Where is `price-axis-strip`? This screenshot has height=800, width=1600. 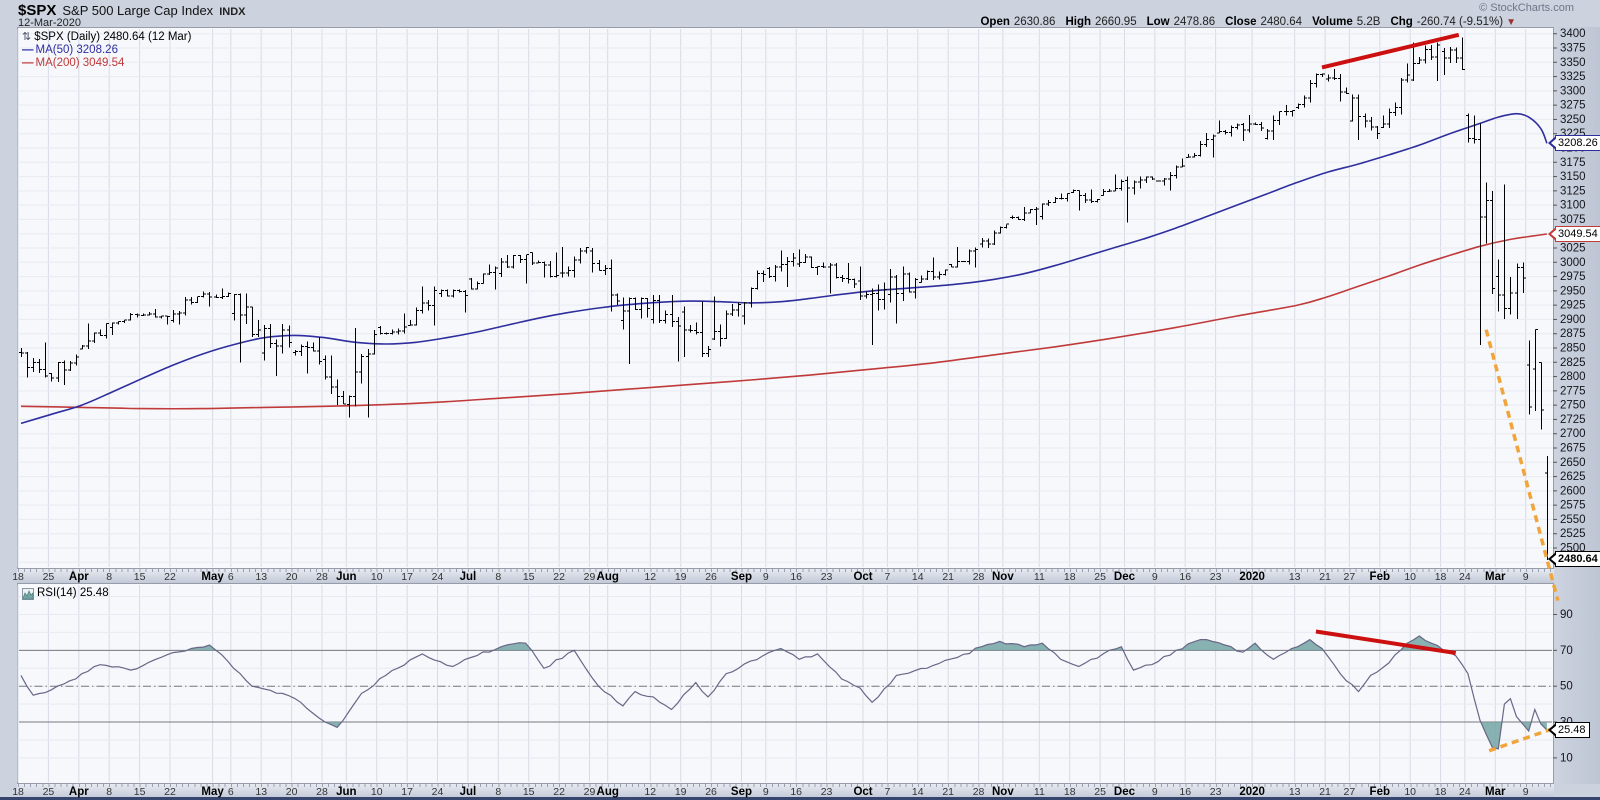
price-axis-strip is located at coordinates (1577, 405).